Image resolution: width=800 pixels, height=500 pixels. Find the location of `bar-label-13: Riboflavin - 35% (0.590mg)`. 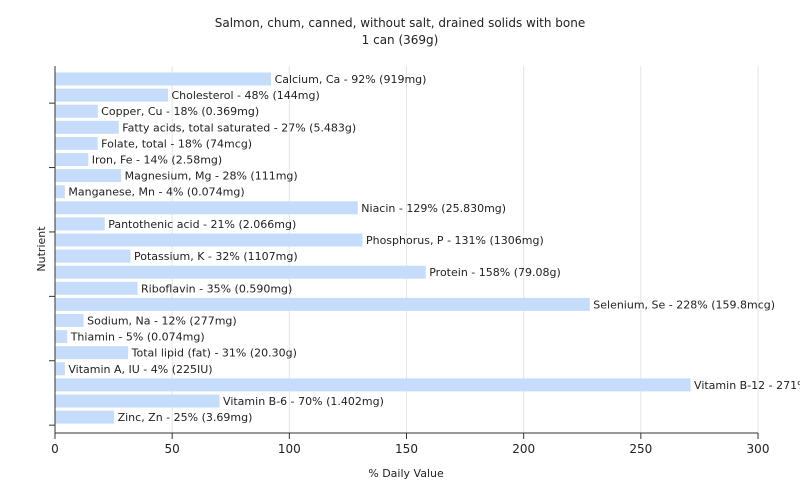

bar-label-13: Riboflavin - 35% (0.590mg) is located at coordinates (216, 288).